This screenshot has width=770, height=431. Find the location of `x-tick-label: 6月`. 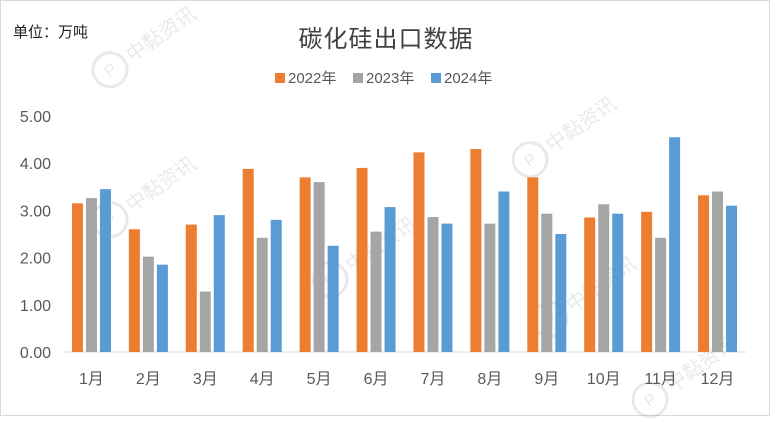

x-tick-label: 6月 is located at coordinates (376, 379).